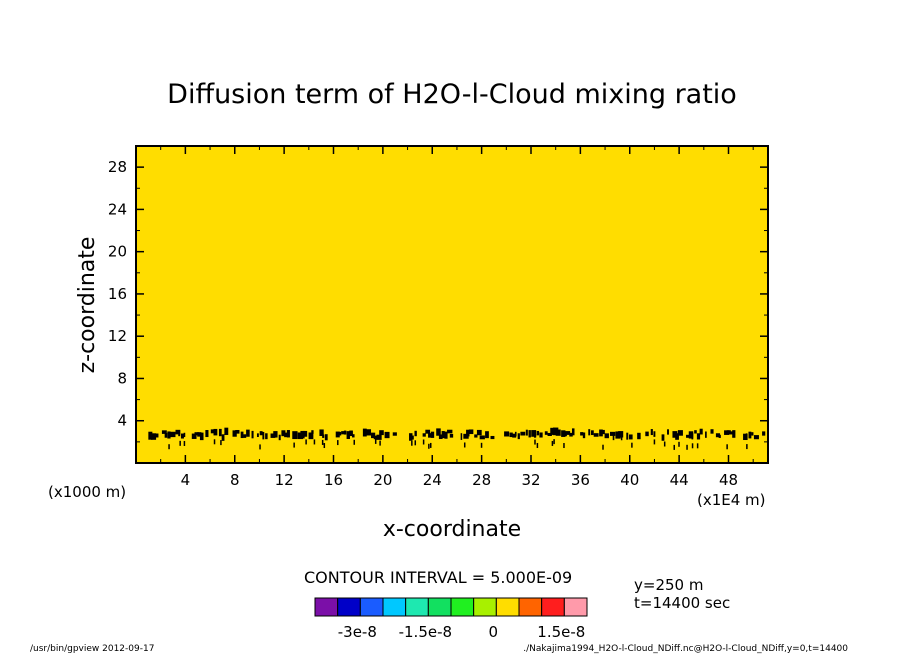 The height and width of the screenshot is (654, 904). Describe the element at coordinates (117, 252) in the screenshot. I see `y-tick-label: 20` at that location.